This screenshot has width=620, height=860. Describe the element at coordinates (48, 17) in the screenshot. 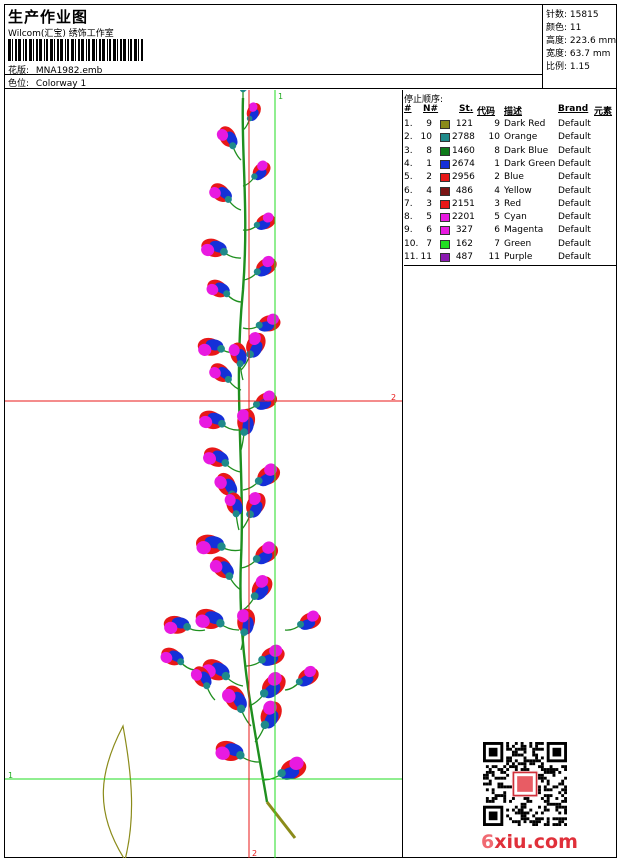

I see `page-title: 生产作业图` at that location.